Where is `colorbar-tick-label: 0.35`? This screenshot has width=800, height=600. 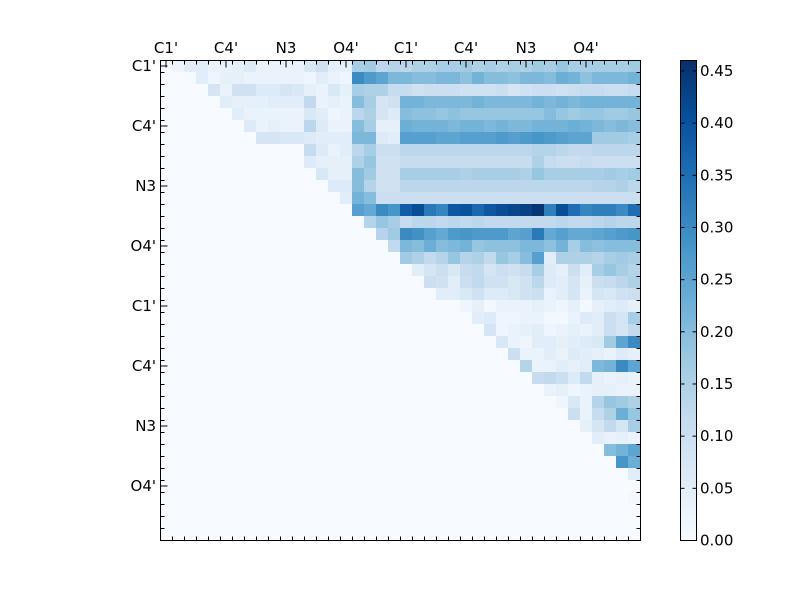 colorbar-tick-label: 0.35 is located at coordinates (716, 175).